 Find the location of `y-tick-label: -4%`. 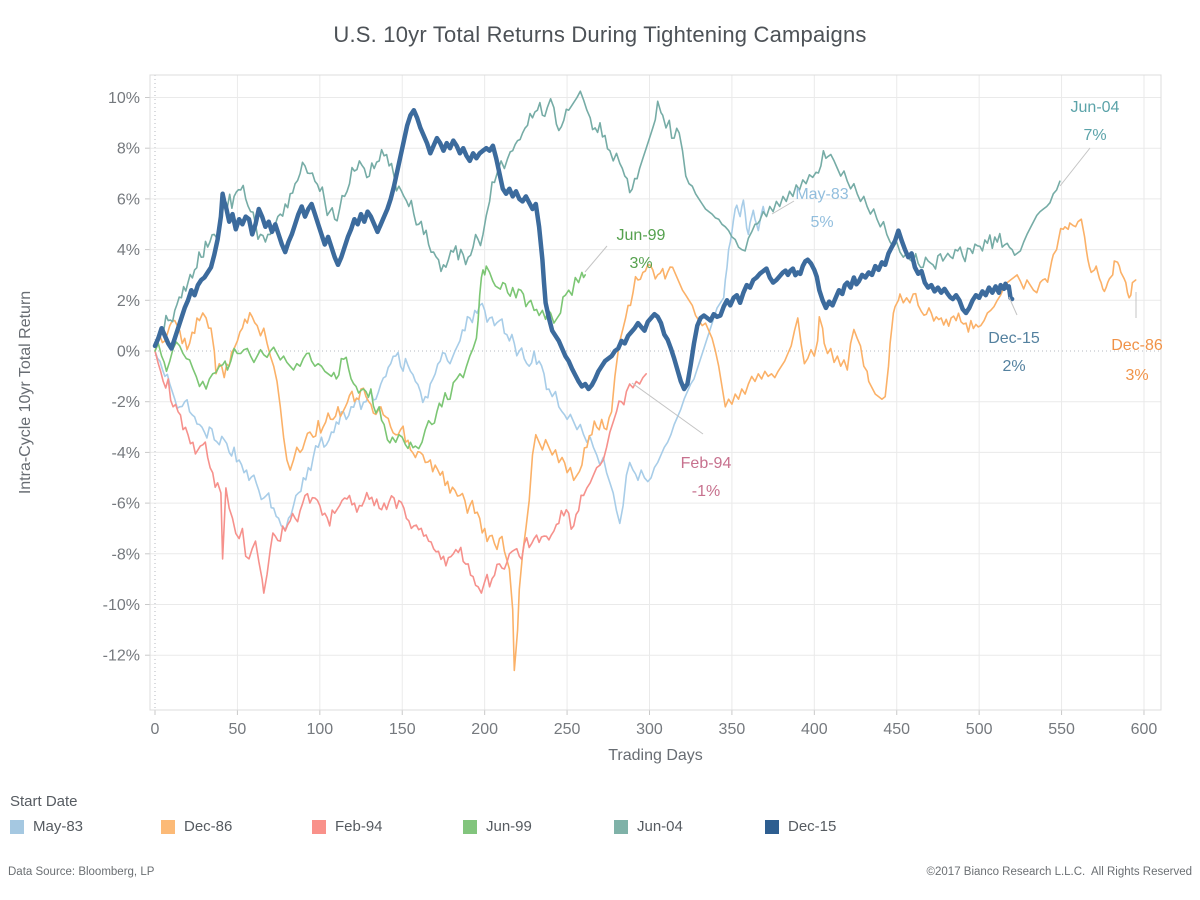

y-tick-label: -4% is located at coordinates (126, 453).